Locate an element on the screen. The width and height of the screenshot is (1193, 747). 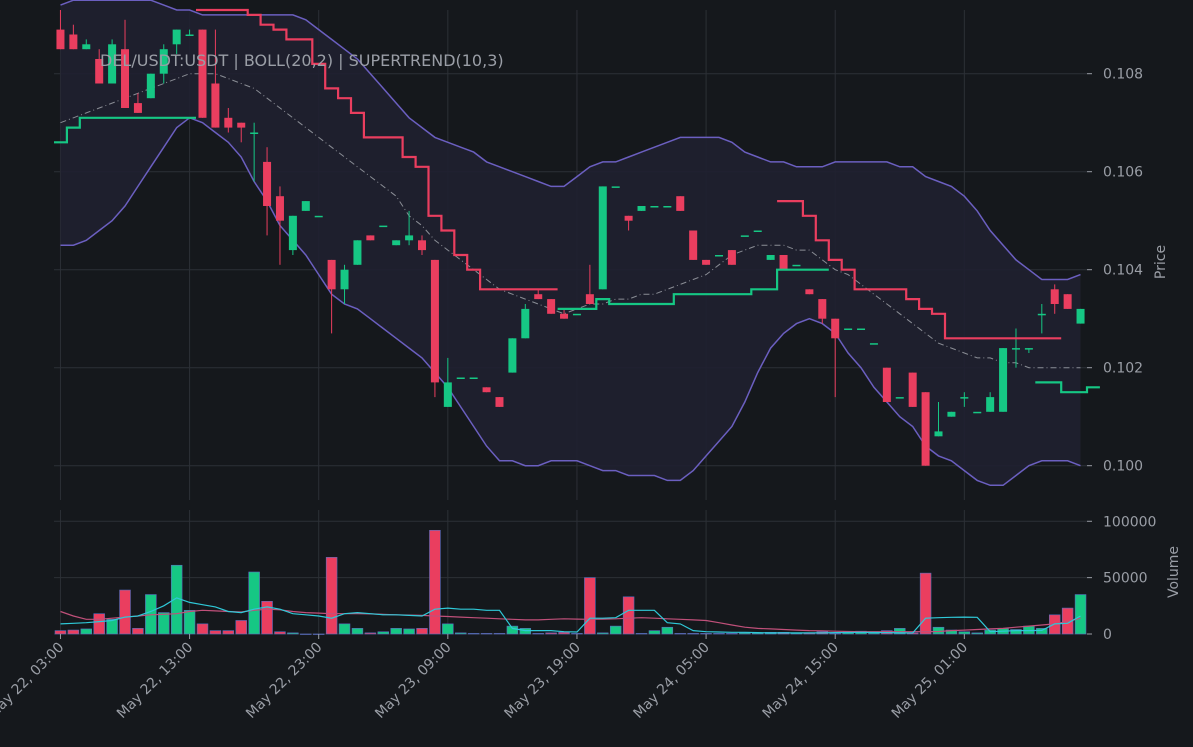
price-tick-label: 0.106 is located at coordinates (1123, 173).